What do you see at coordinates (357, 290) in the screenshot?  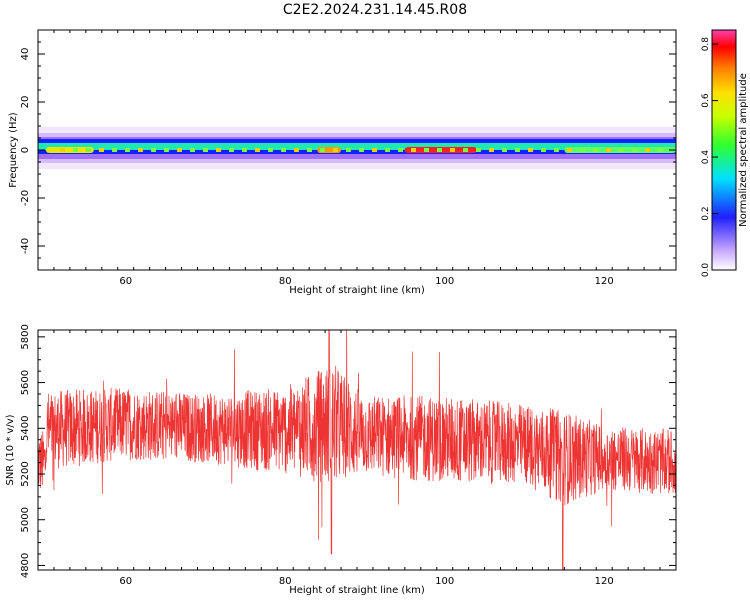 I see `spectrogram-xlabel: Height of straight line (km)` at bounding box center [357, 290].